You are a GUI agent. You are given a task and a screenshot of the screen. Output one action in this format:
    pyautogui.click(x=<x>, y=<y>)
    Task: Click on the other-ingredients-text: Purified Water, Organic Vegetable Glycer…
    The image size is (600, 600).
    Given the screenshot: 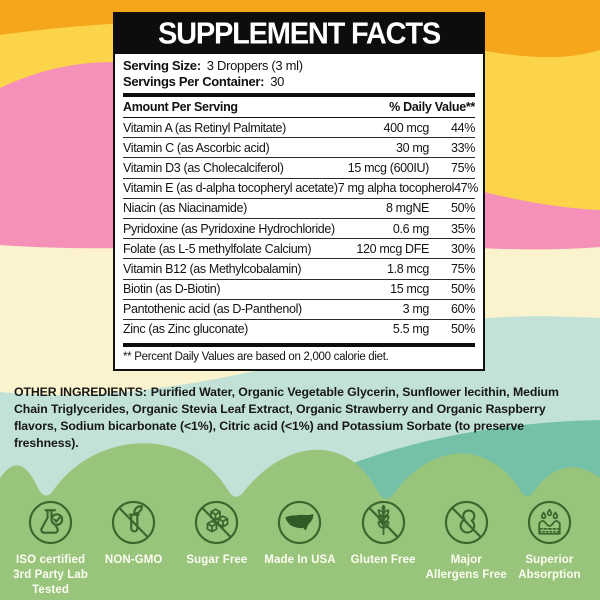 What is the action you would take?
    pyautogui.click(x=286, y=417)
    